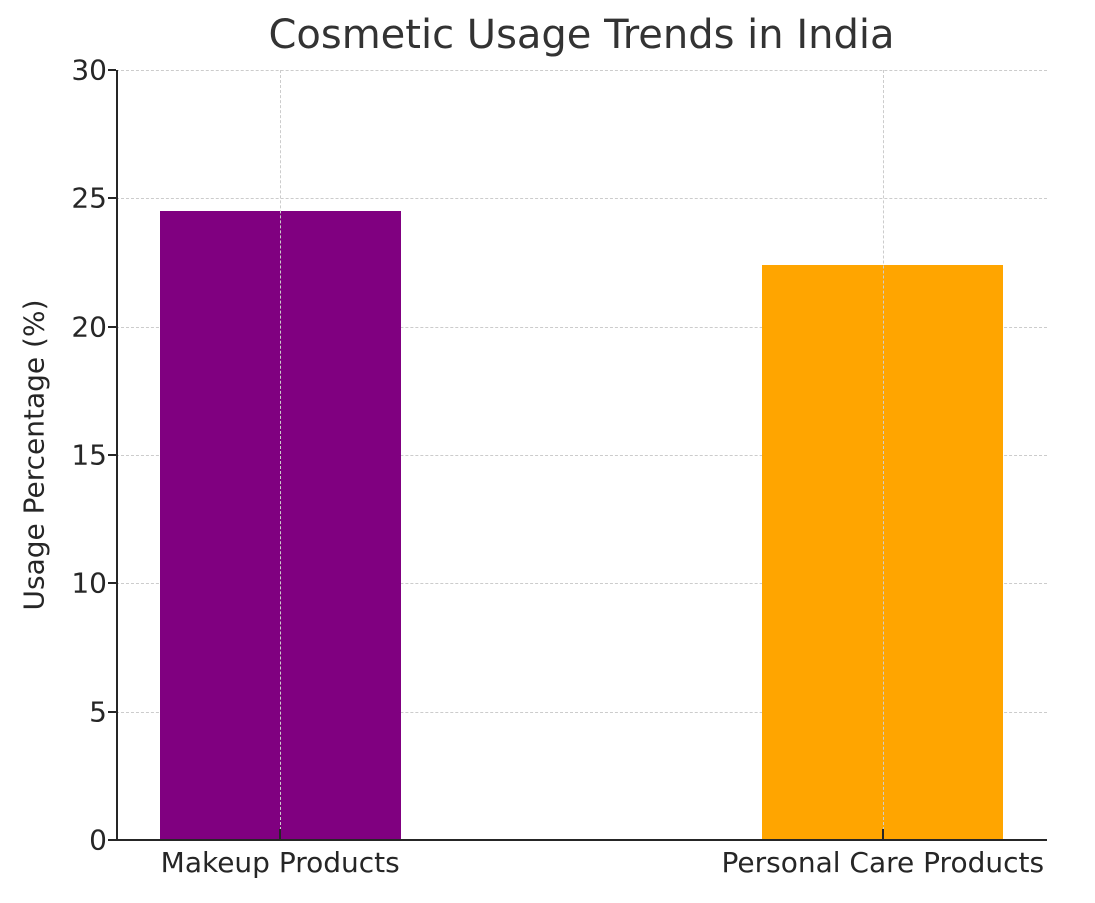 The width and height of the screenshot is (1095, 903). Describe the element at coordinates (280, 862) in the screenshot. I see `x-tick-label: Makeup Products` at that location.